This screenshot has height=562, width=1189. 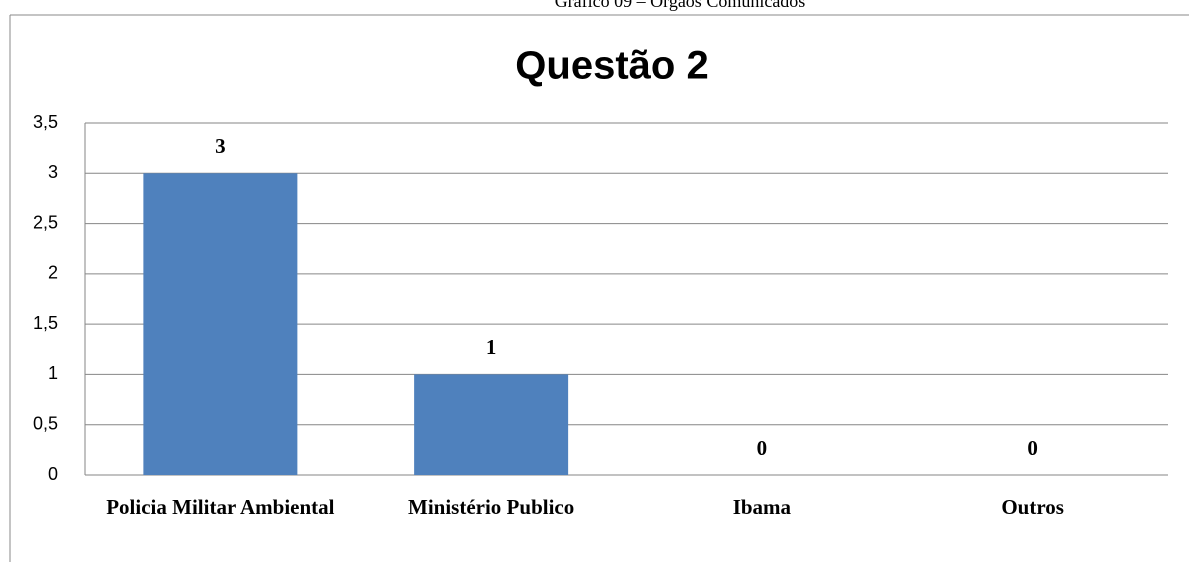 I want to click on y-tick-label: 3, so click(x=53, y=172).